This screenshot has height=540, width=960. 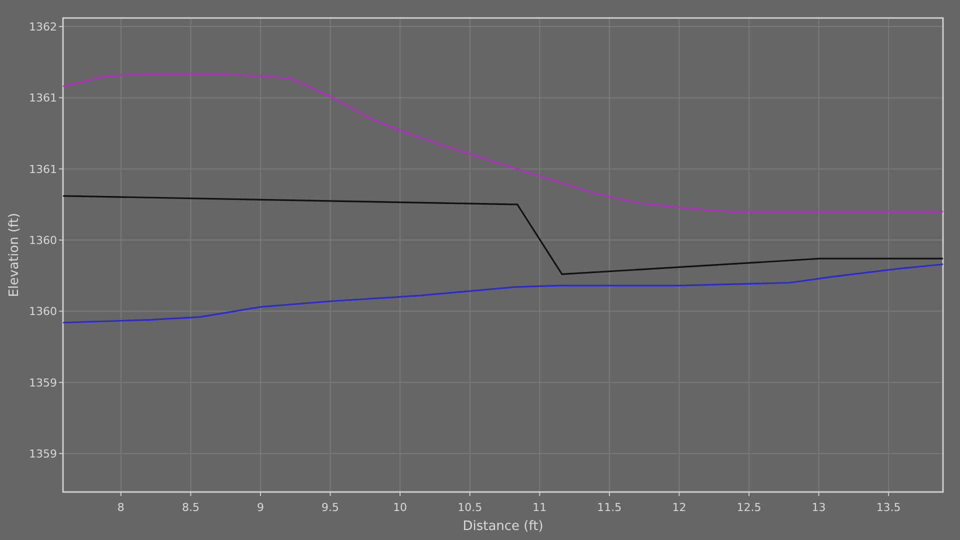 What do you see at coordinates (43, 27) in the screenshot?
I see `y-tick-label: 1362` at bounding box center [43, 27].